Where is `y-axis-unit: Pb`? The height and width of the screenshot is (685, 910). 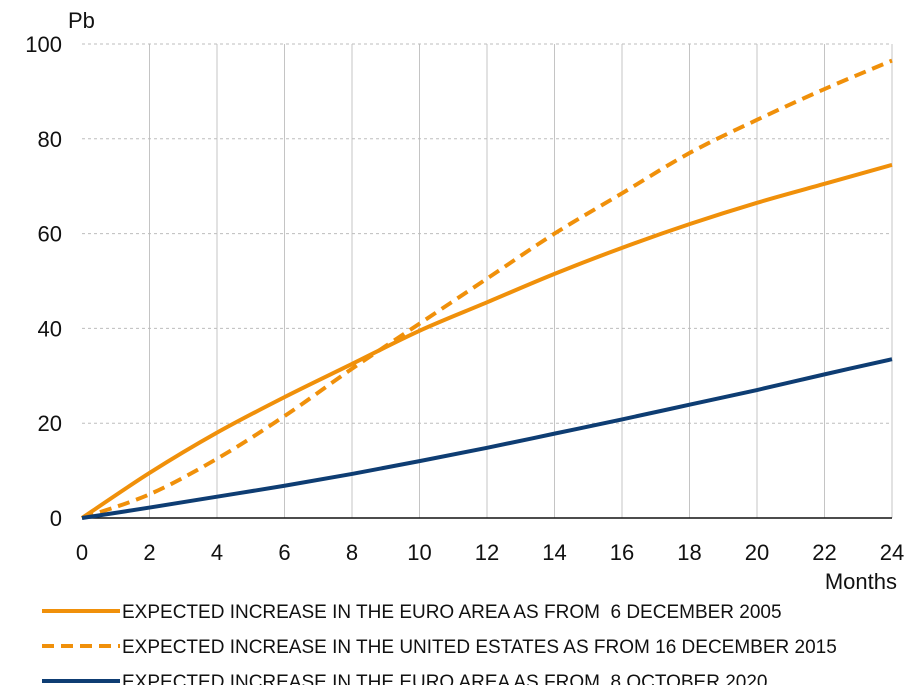
y-axis-unit: Pb is located at coordinates (81, 20).